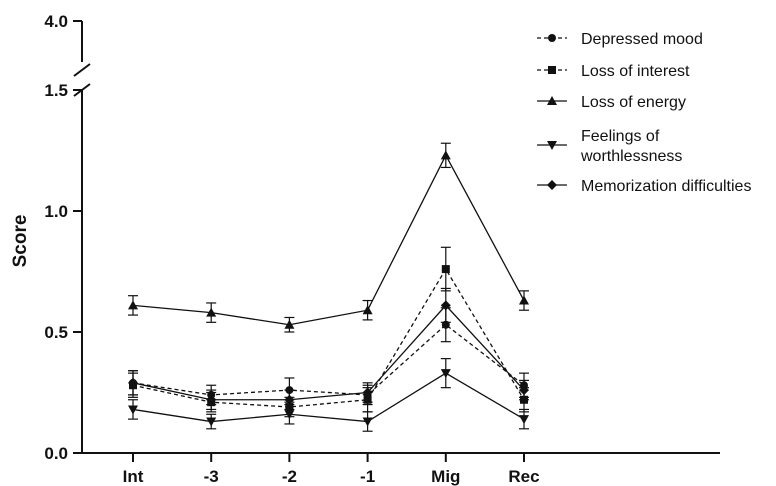 The width and height of the screenshot is (776, 486). Describe the element at coordinates (367, 476) in the screenshot. I see `x-tick-label: -1` at that location.